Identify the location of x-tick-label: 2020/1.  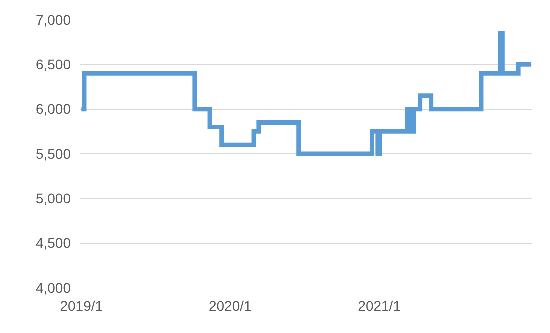
(230, 306).